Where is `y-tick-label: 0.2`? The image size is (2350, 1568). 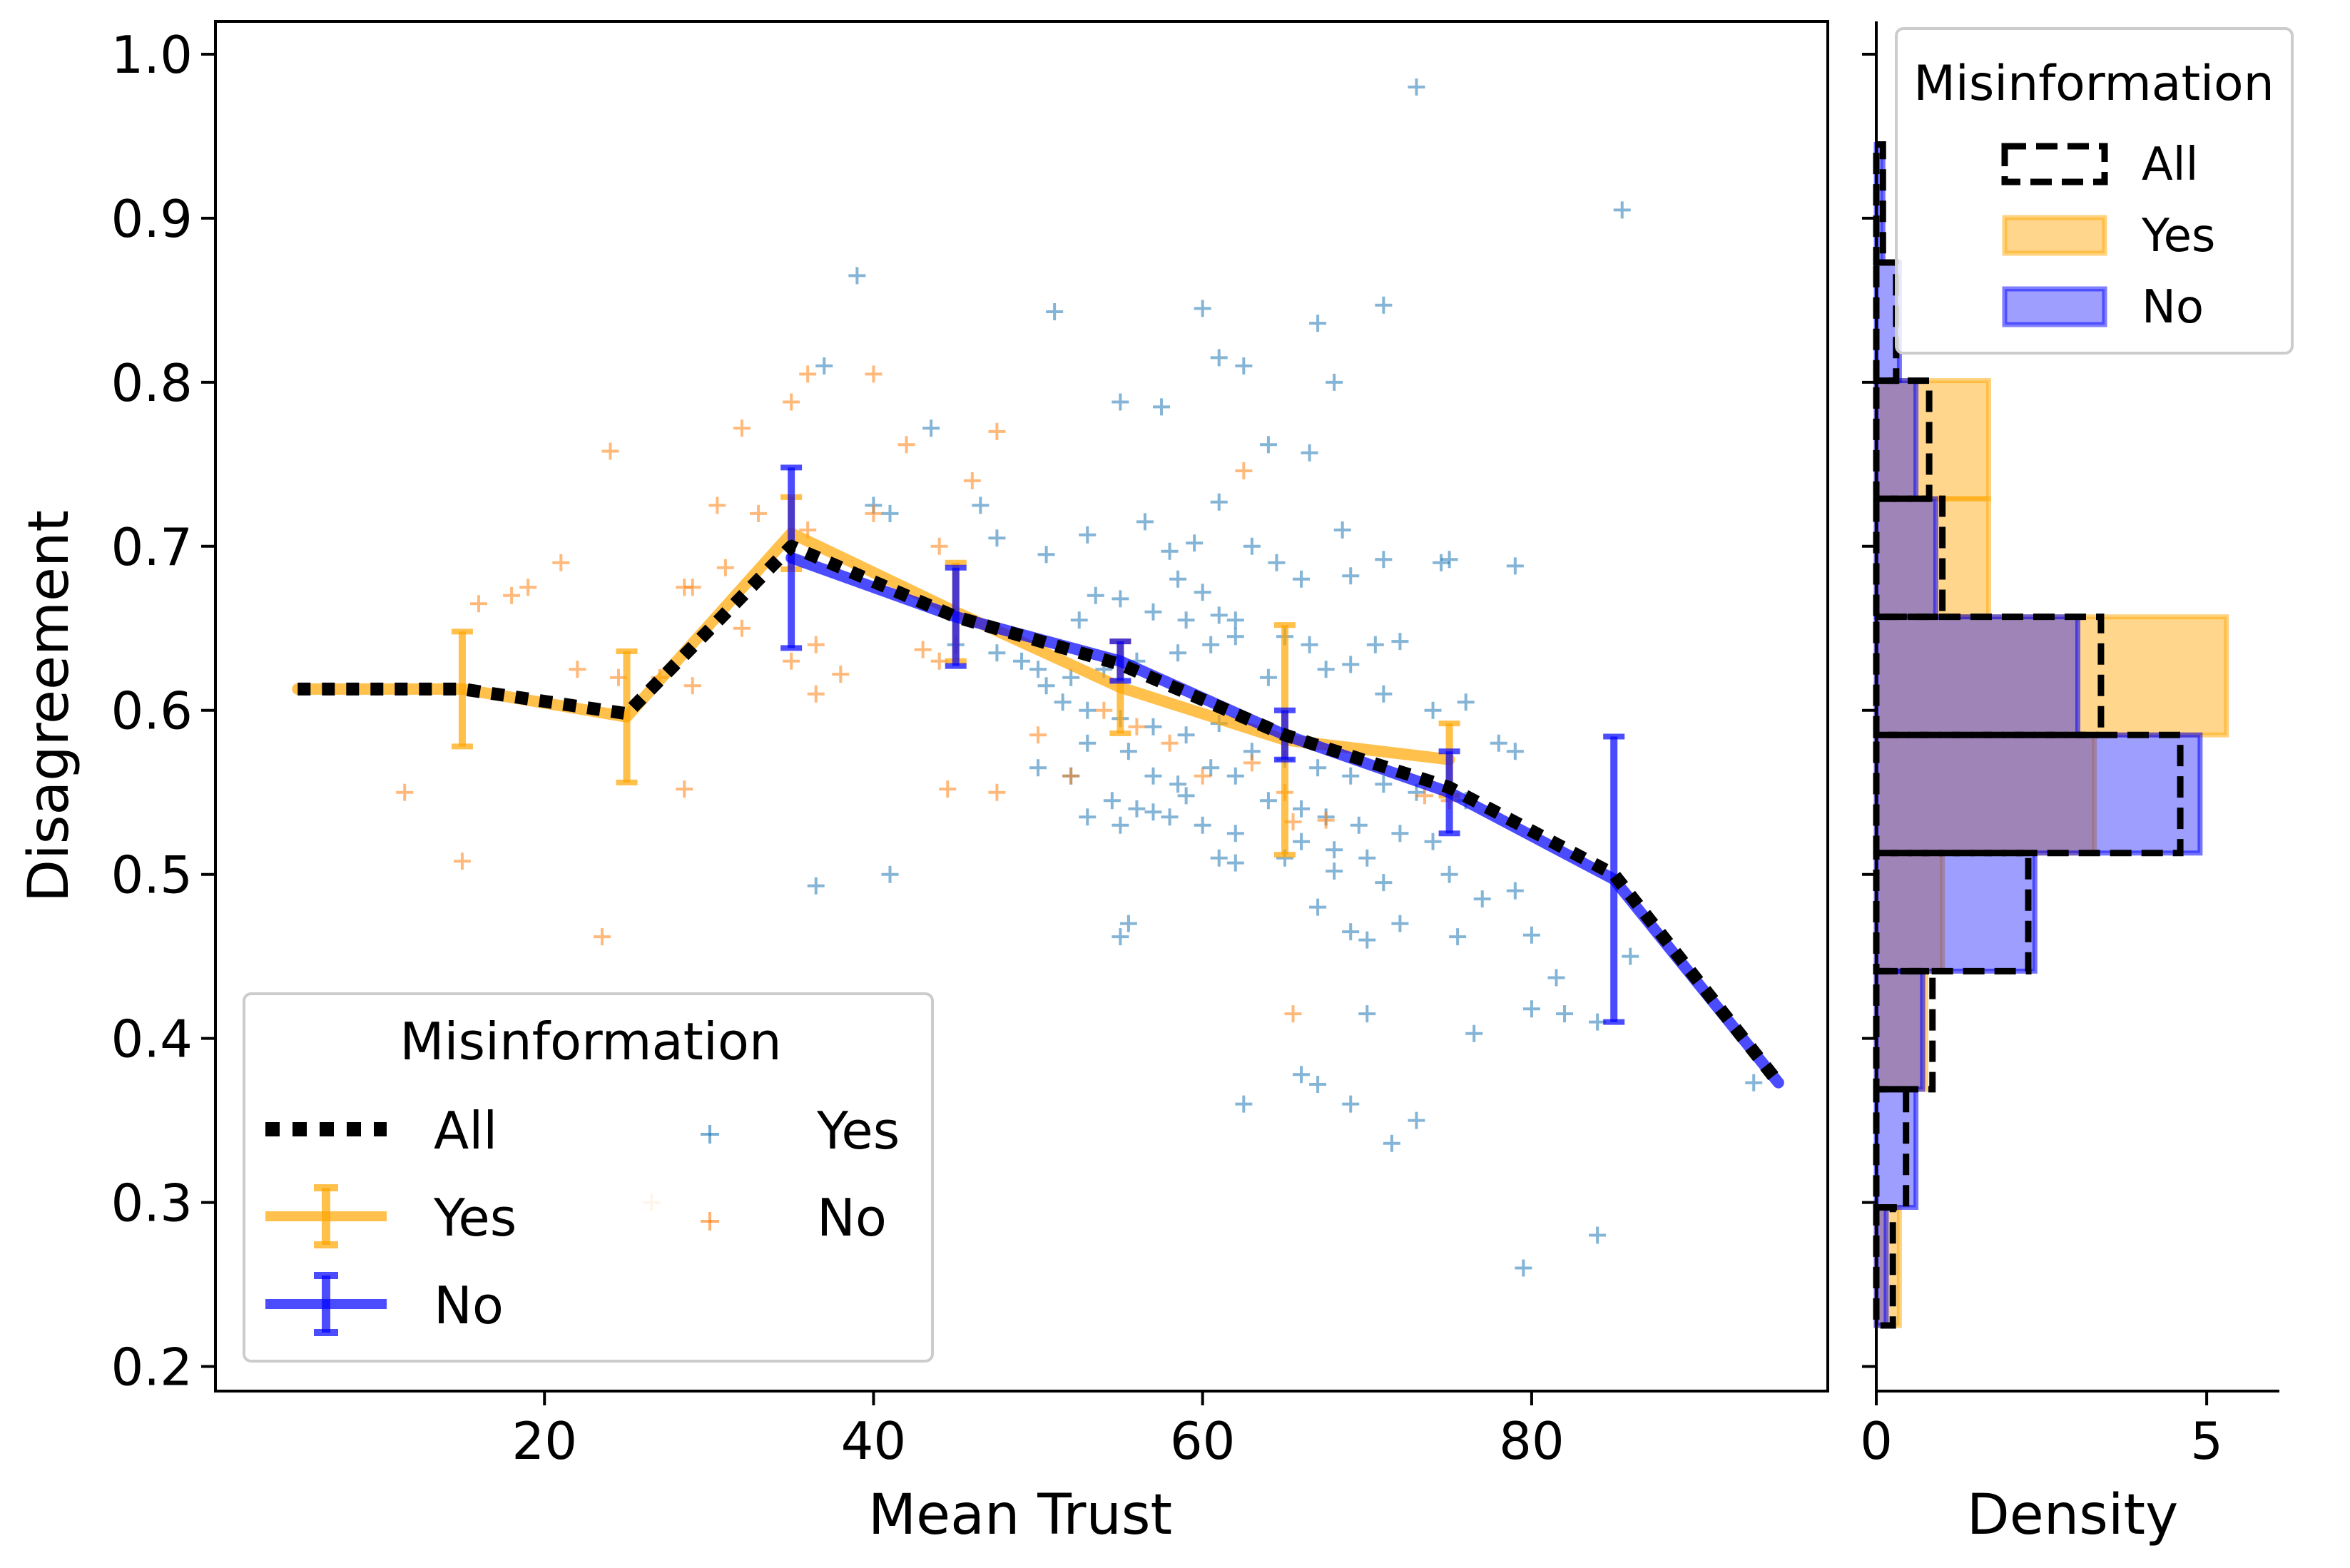
y-tick-label: 0.2 is located at coordinates (152, 1368).